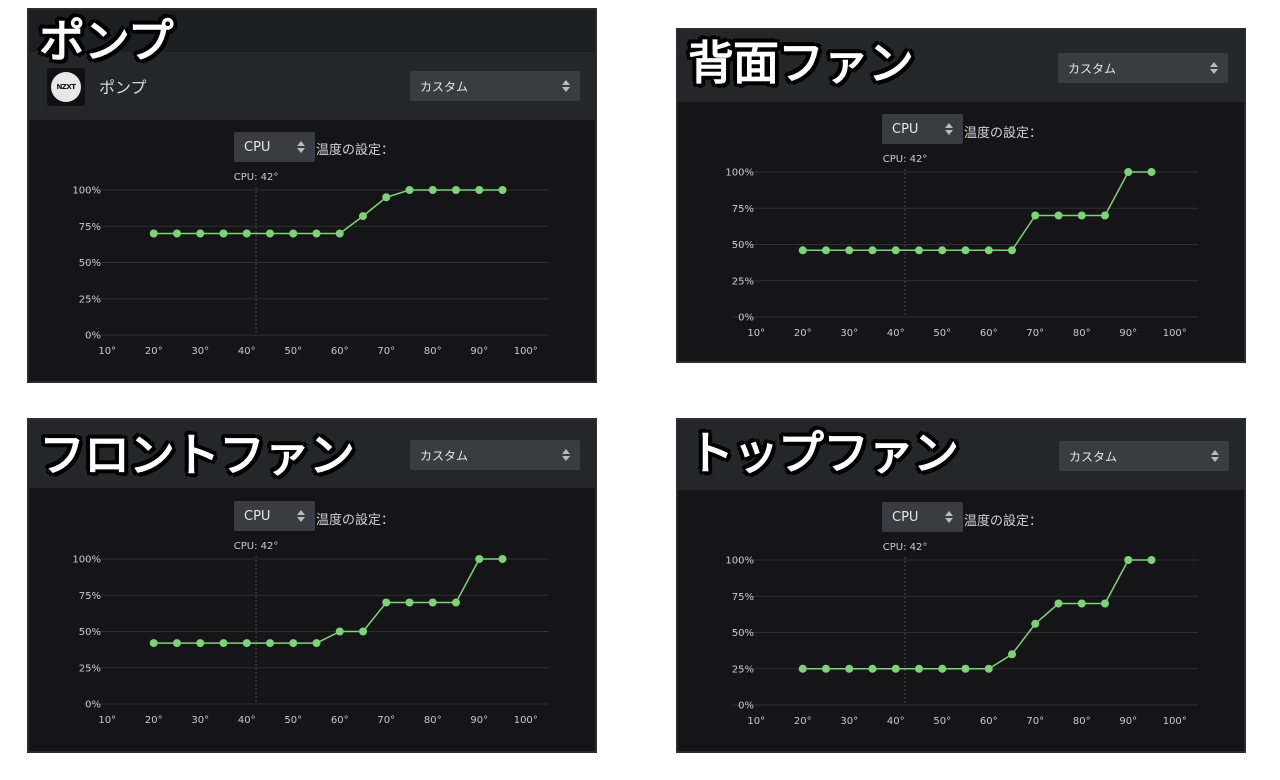 This screenshot has width=1280, height=780. Describe the element at coordinates (386, 720) in the screenshot. I see `x-tick-label: 70°` at that location.